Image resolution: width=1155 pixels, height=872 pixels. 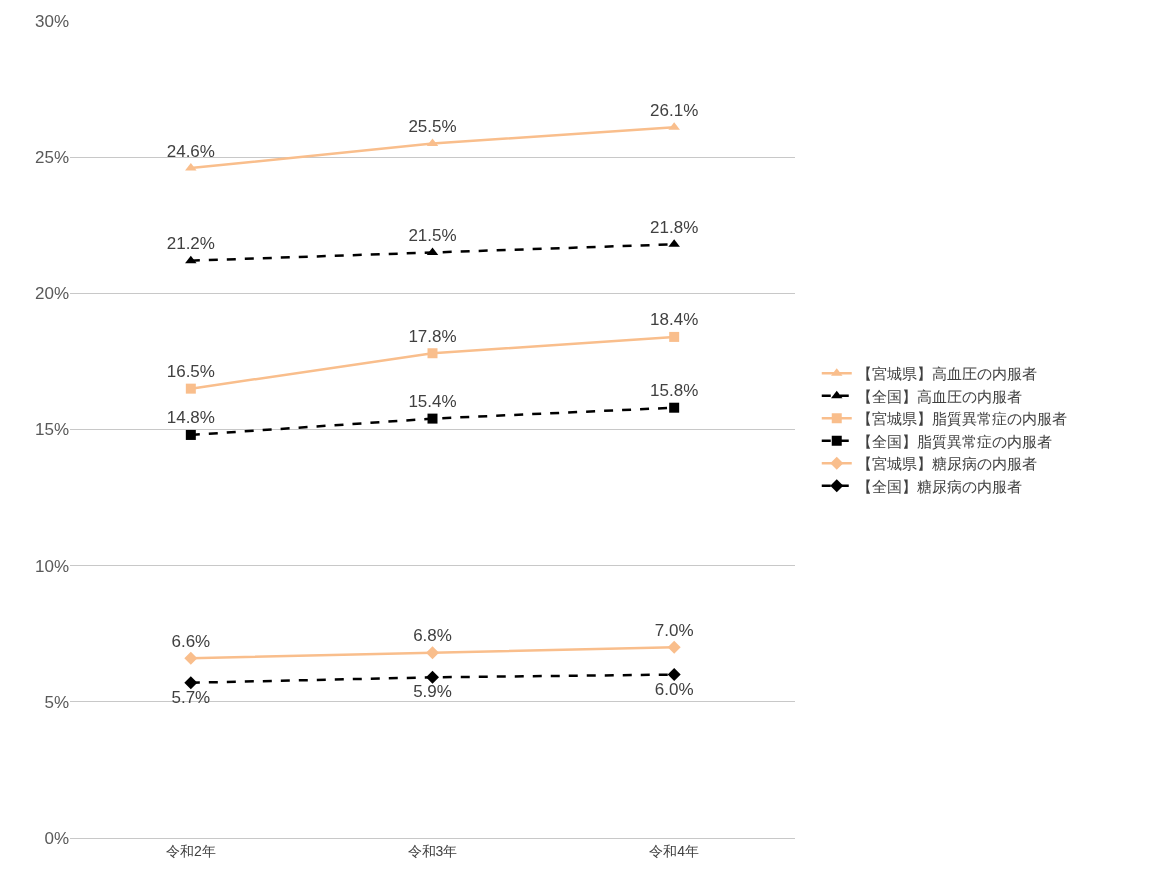 What do you see at coordinates (674, 850) in the screenshot?
I see `x-tick-label: 令和4年` at bounding box center [674, 850].